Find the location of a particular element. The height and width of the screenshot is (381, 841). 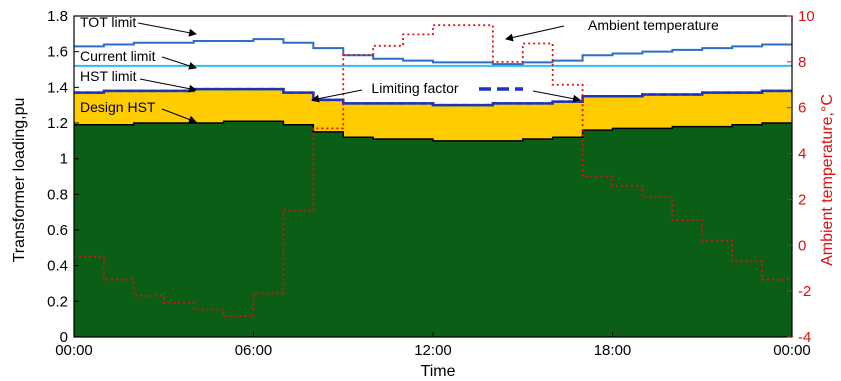

y-tick-label: 0 is located at coordinates (64, 337).